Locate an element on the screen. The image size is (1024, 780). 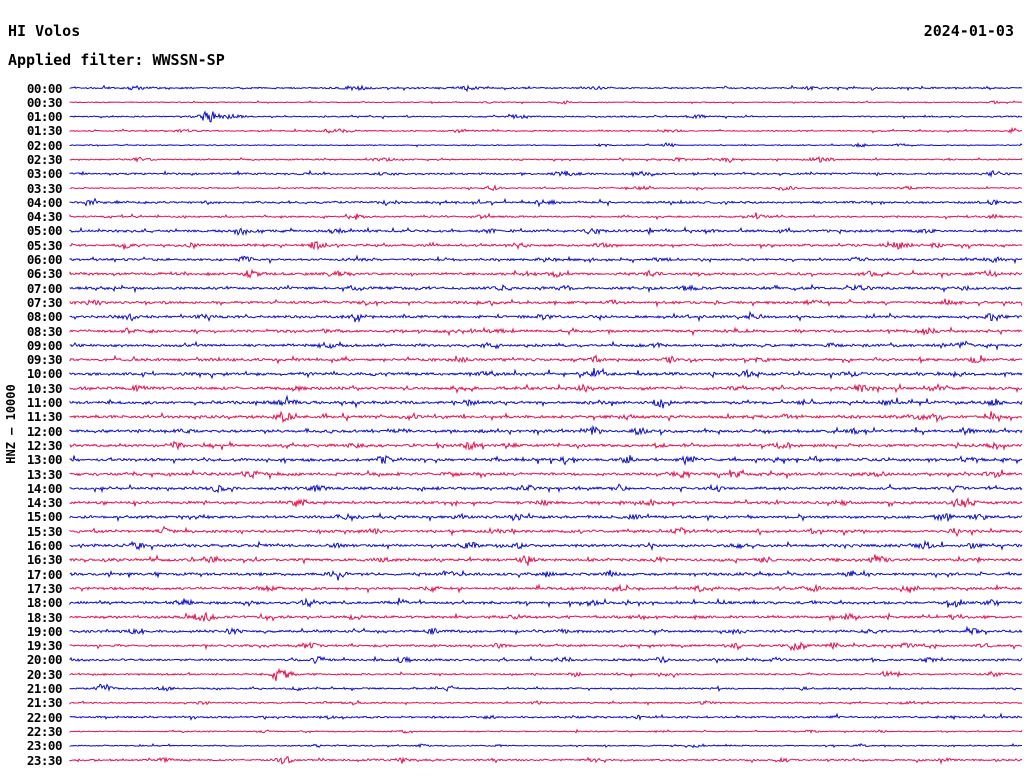
time-label-2200: 22:00 is located at coordinates (44, 717).